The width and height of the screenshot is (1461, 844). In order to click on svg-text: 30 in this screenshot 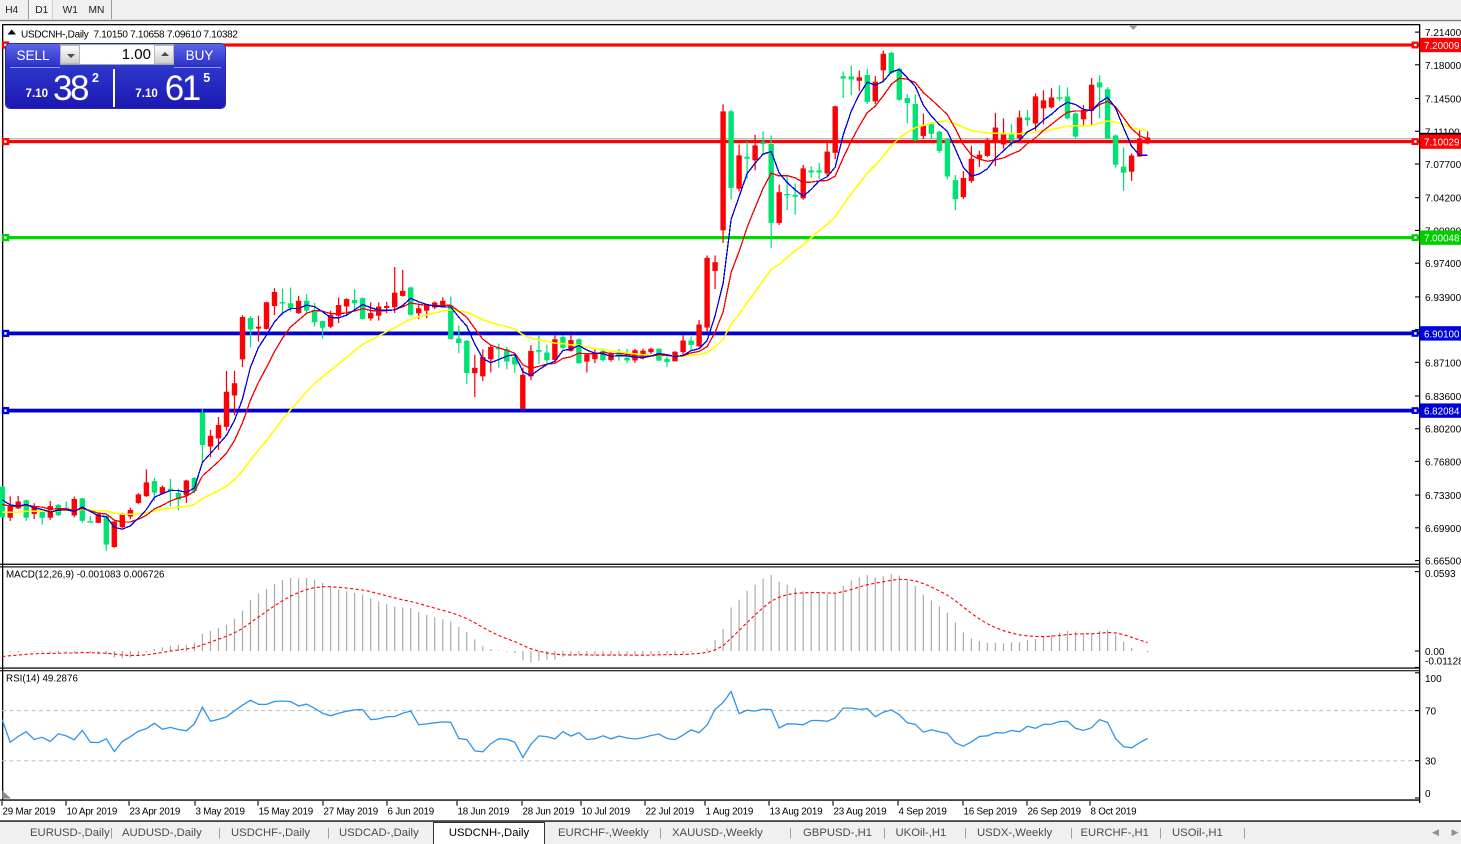, I will do `click(1431, 762)`.